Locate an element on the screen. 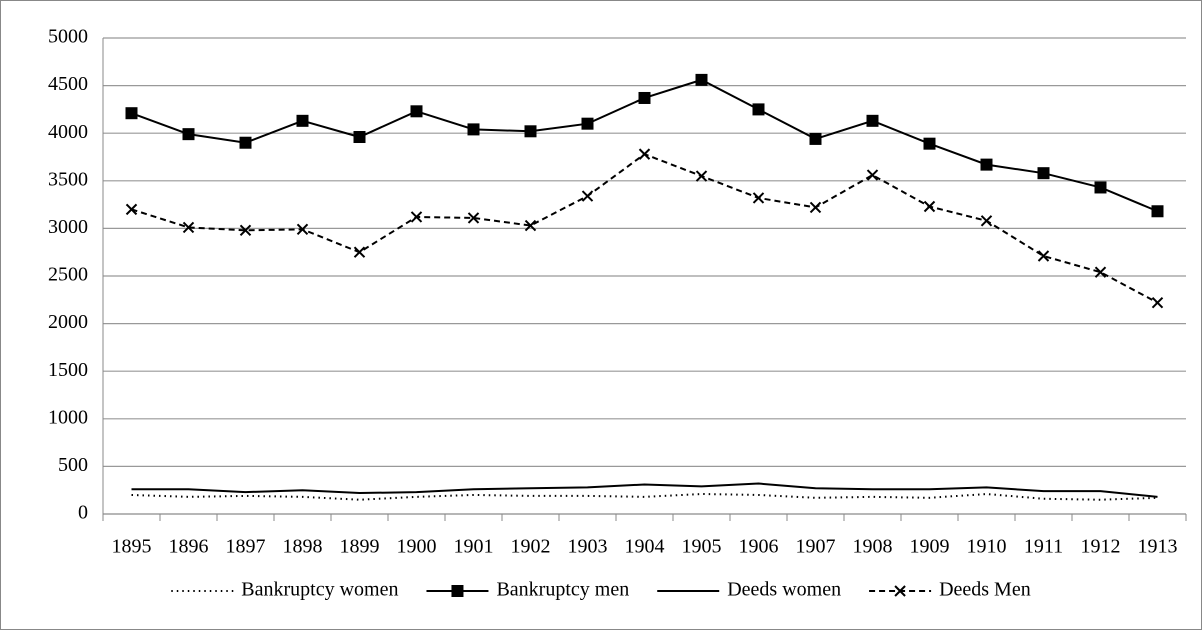 This screenshot has width=1202, height=630. y-tick-label: 1000 is located at coordinates (68, 417).